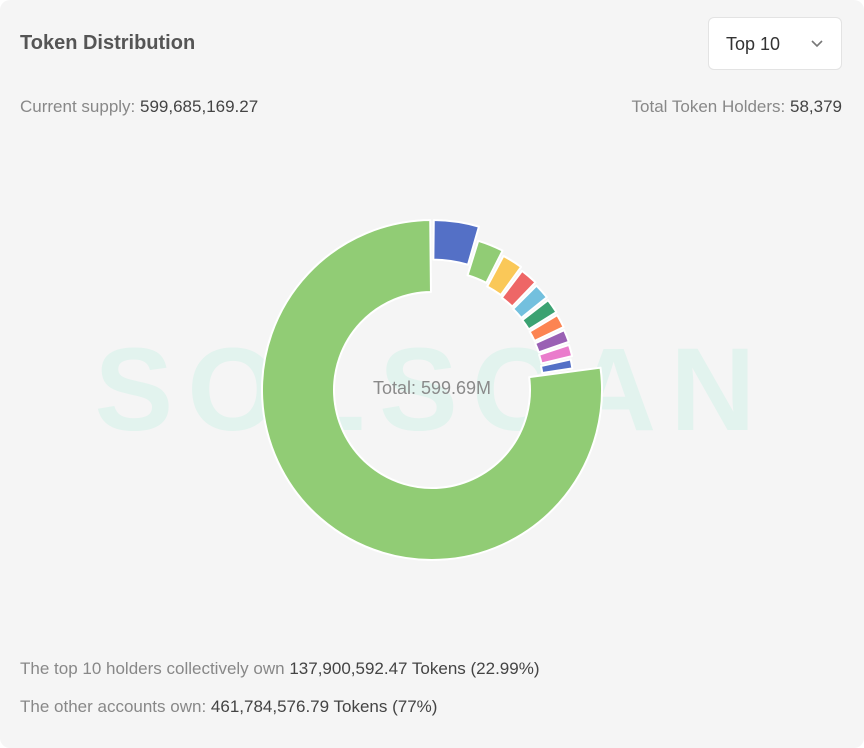 This screenshot has width=864, height=748. I want to click on current-supply-value: 599,685,169.27, so click(199, 106).